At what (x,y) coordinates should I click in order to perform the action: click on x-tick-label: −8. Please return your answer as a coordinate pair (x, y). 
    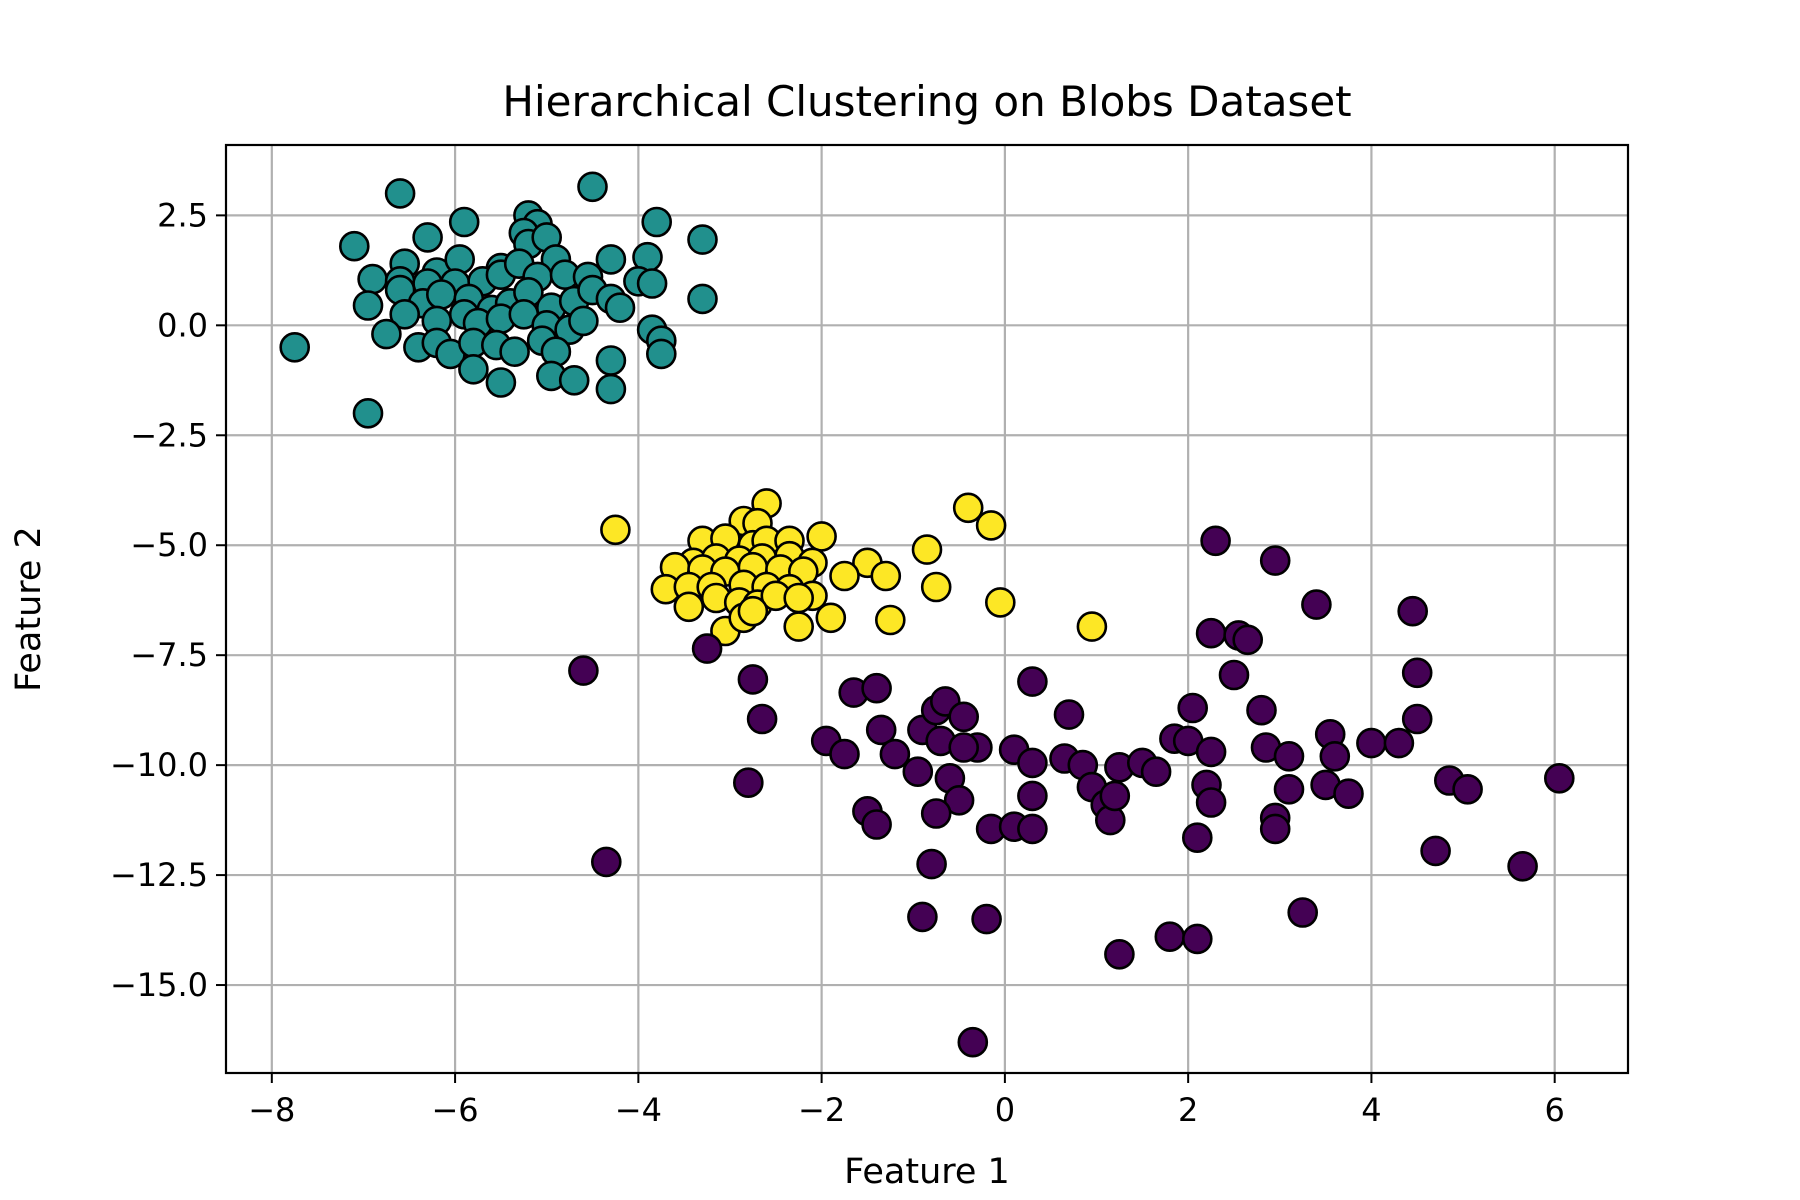
    Looking at the image, I should click on (271, 1110).